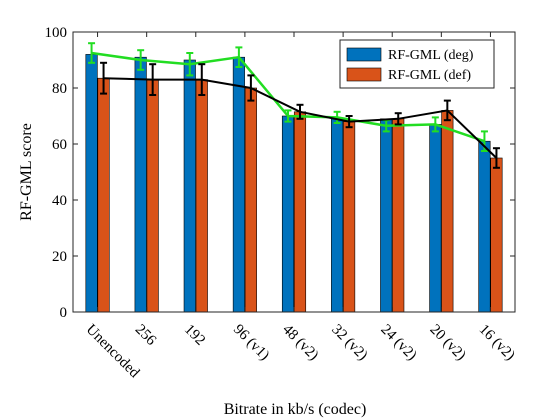  I want to click on x-tick-label: 192, so click(194, 335).